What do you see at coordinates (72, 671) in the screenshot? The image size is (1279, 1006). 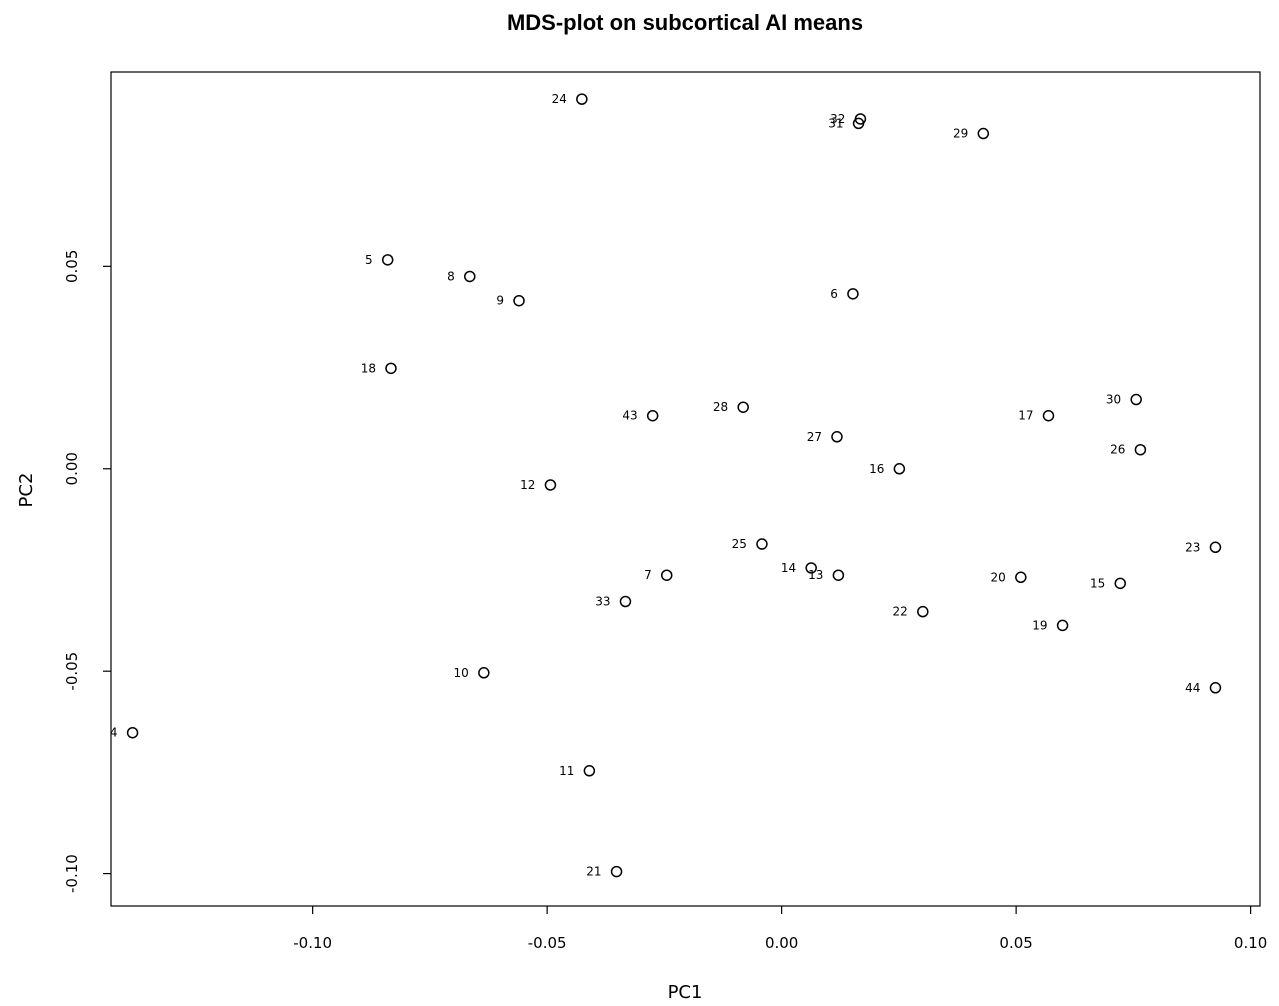 I see `y-tick-label: -0.05` at bounding box center [72, 671].